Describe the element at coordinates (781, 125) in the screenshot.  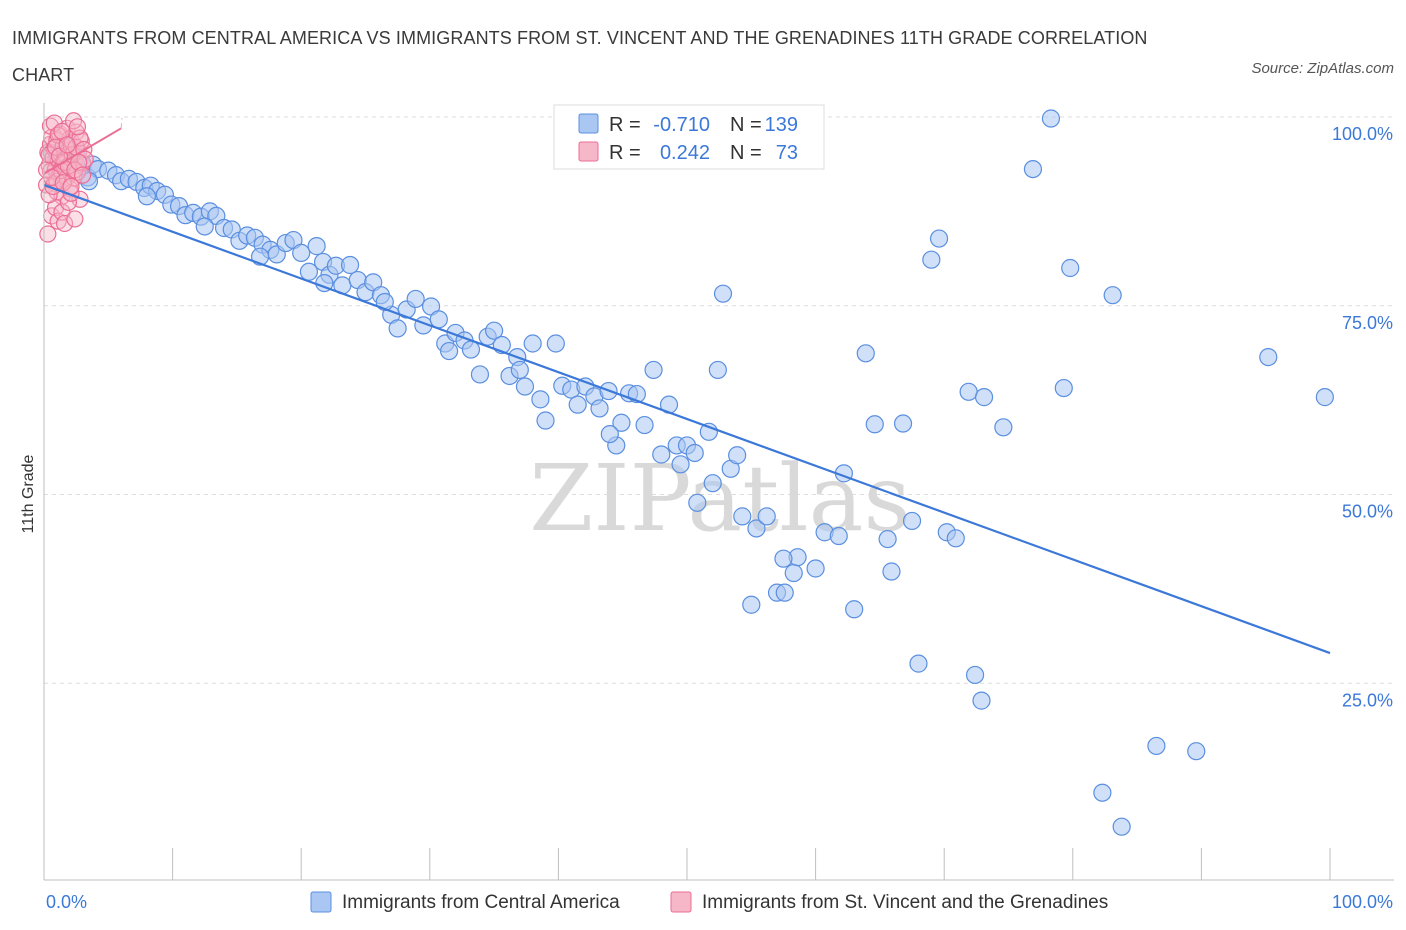
I see `n-value: 139` at that location.